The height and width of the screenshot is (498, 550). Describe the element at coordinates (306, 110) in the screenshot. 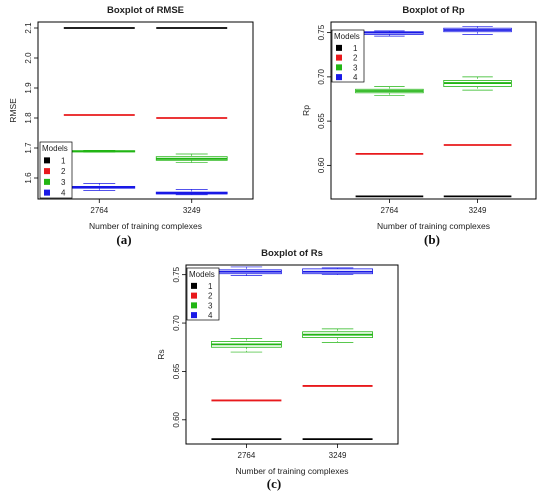

I see `y-axis-label: Rp` at that location.